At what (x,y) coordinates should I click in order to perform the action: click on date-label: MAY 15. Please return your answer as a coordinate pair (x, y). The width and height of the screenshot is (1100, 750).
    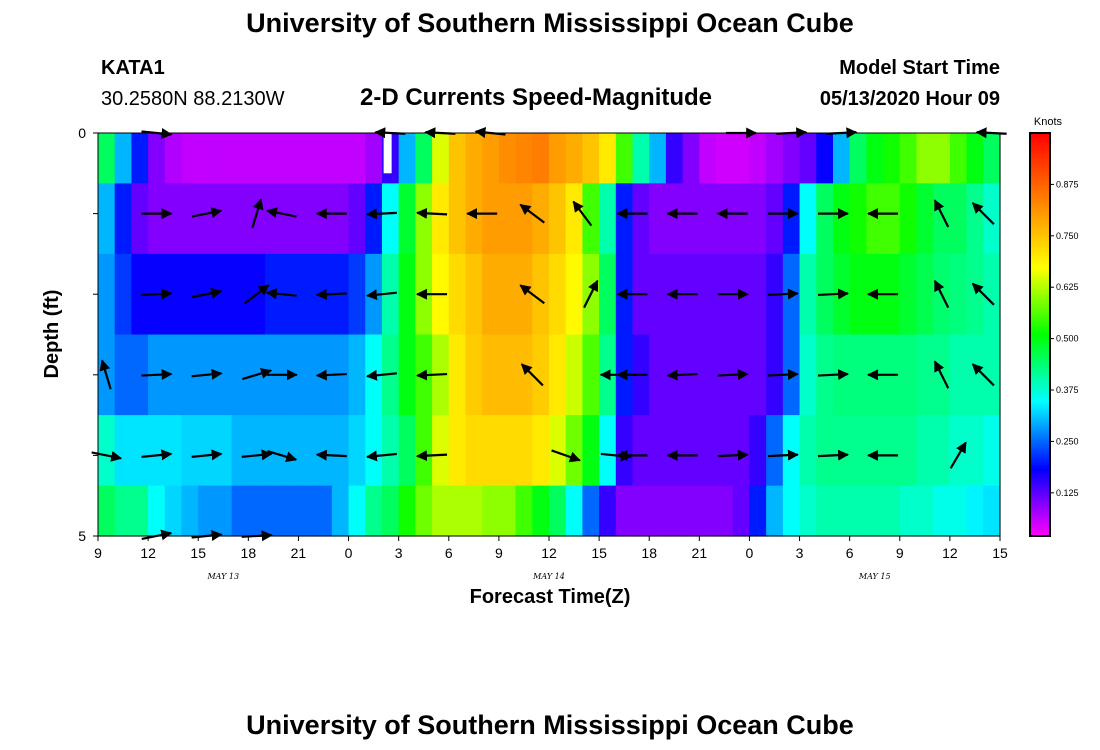
    Looking at the image, I should click on (874, 576).